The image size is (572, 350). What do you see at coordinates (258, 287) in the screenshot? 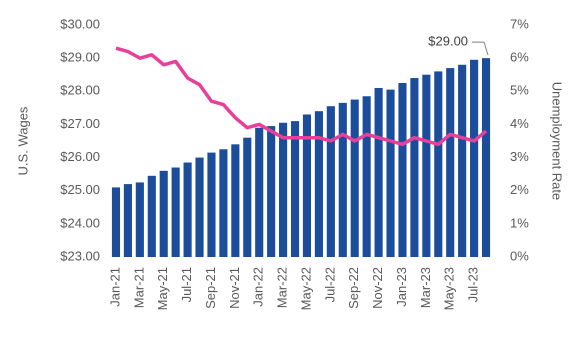
I see `x-tick-label: Jan-22` at bounding box center [258, 287].